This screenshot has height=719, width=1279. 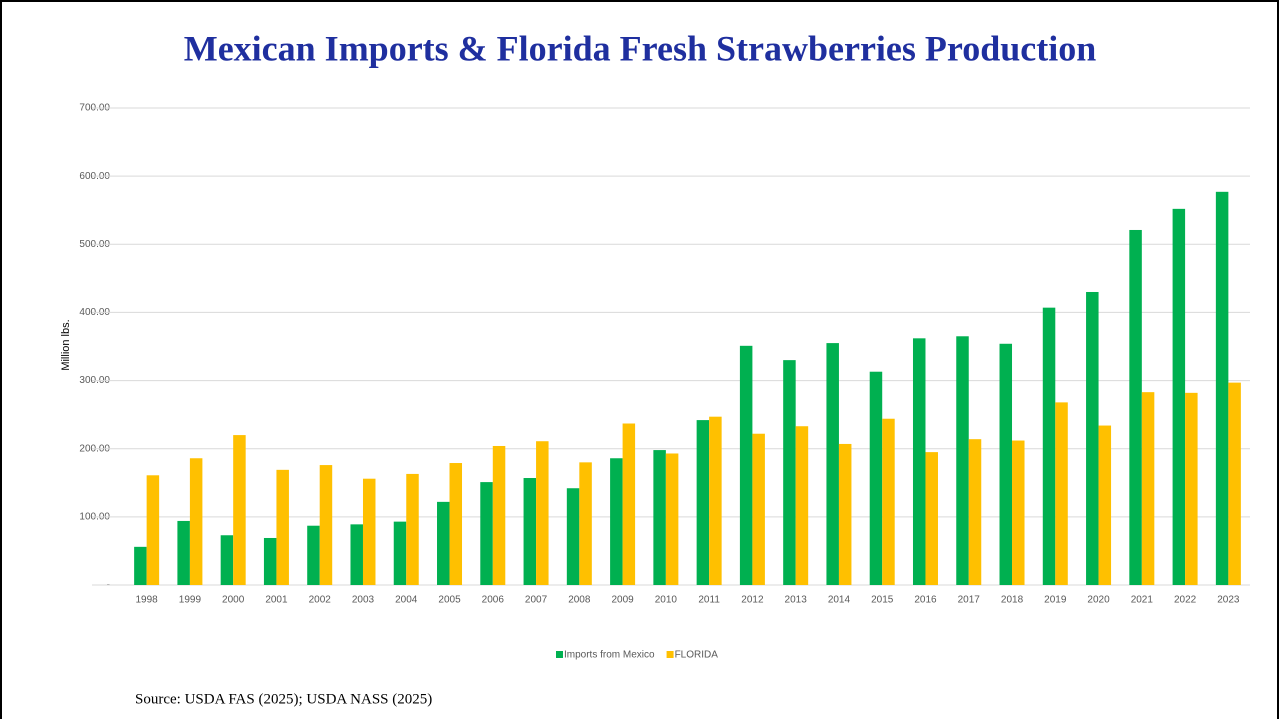 What do you see at coordinates (697, 655) in the screenshot?
I see `legend-label: FLORIDA` at bounding box center [697, 655].